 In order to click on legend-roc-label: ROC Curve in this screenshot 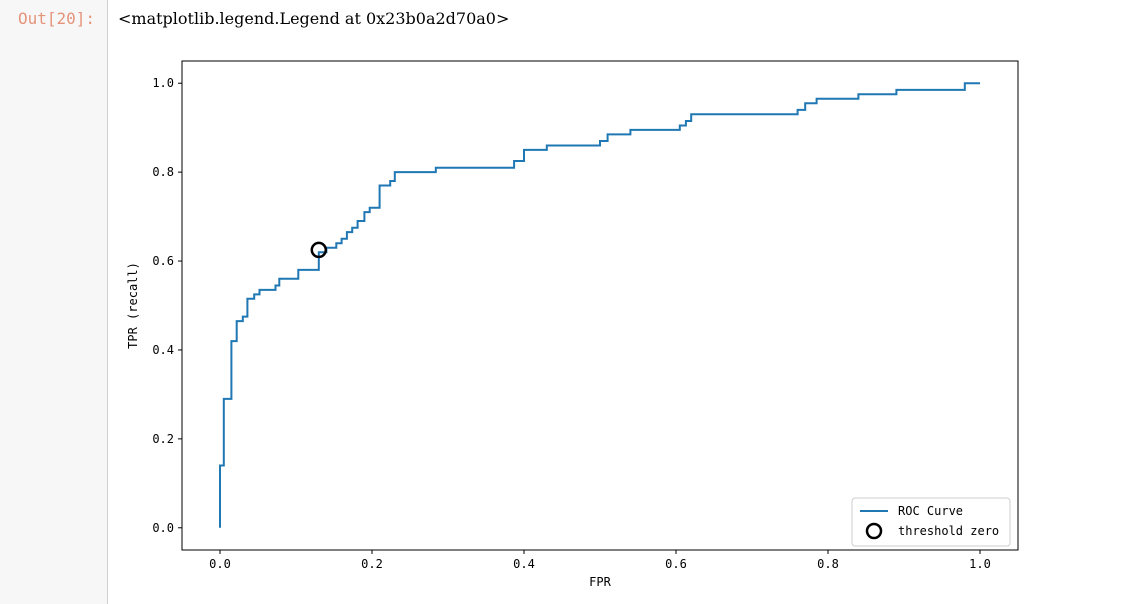, I will do `click(930, 511)`.